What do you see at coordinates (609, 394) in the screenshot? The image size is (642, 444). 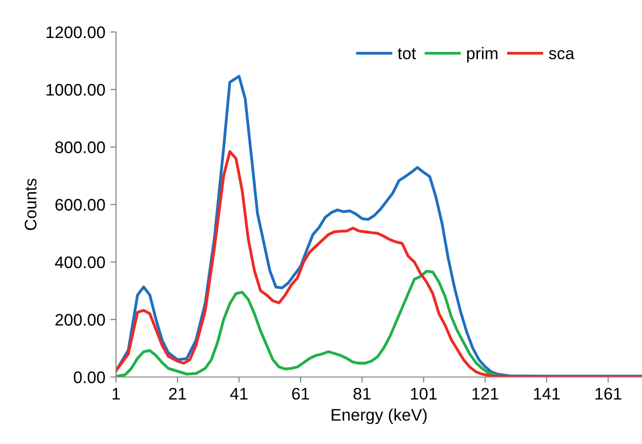 I see `x-tick-label: 161` at bounding box center [609, 394].